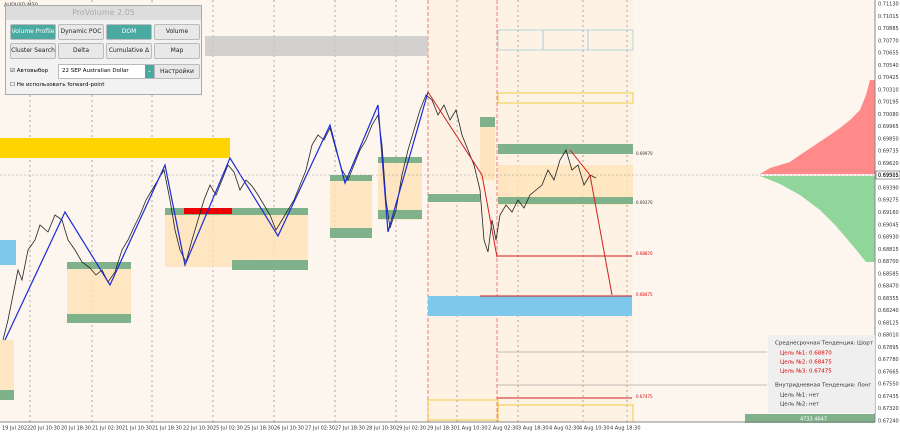 The height and width of the screenshot is (435, 900). I want to click on price-label: 0.68930, so click(888, 238).